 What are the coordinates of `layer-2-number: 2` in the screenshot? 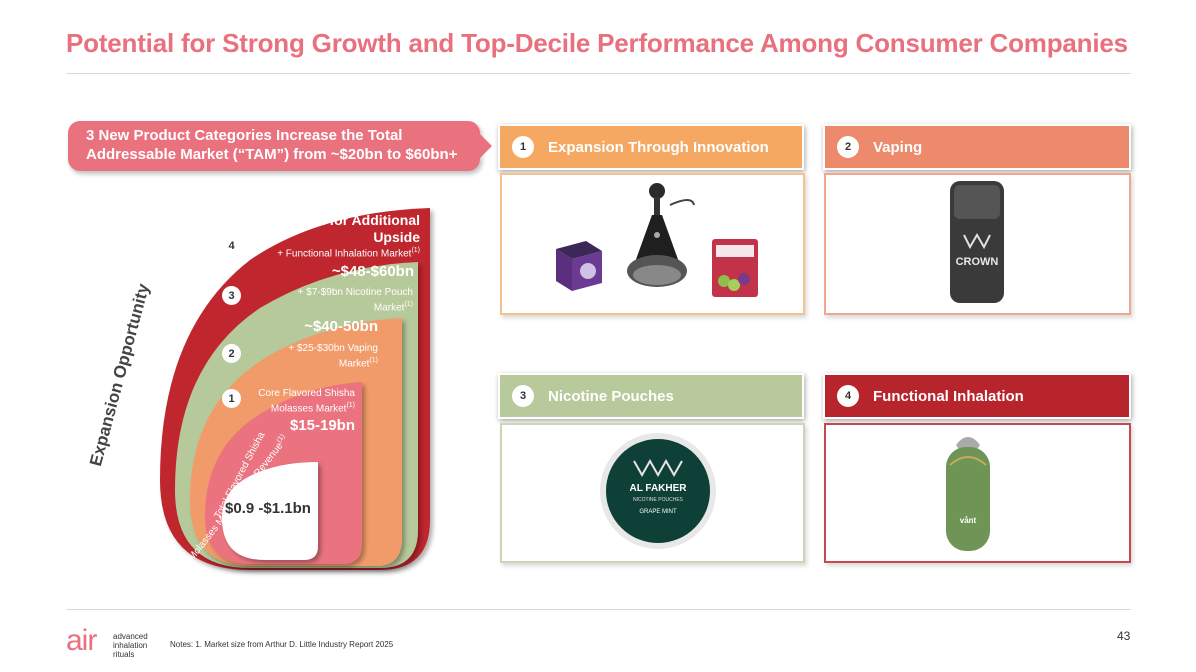 It's located at (231, 353).